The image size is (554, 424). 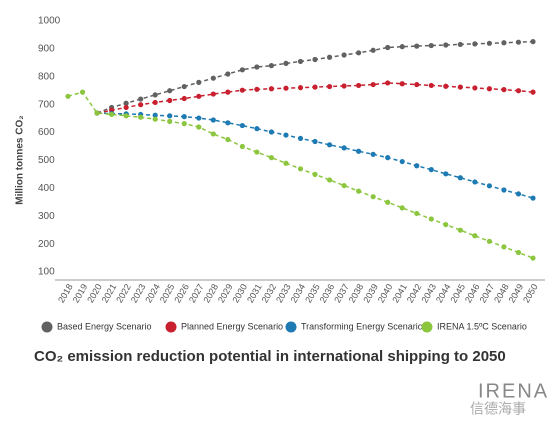 I want to click on legend-label: Transforming Energy Scenario, so click(x=362, y=326).